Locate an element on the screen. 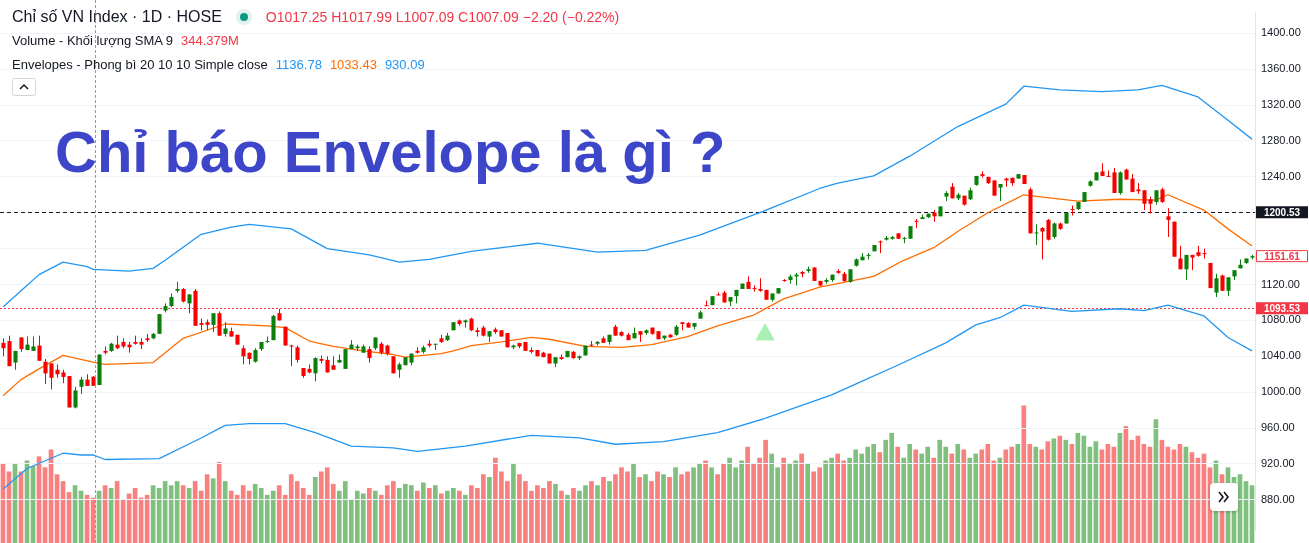 Image resolution: width=1309 pixels, height=543 pixels. text: 1151.61 is located at coordinates (1282, 256).